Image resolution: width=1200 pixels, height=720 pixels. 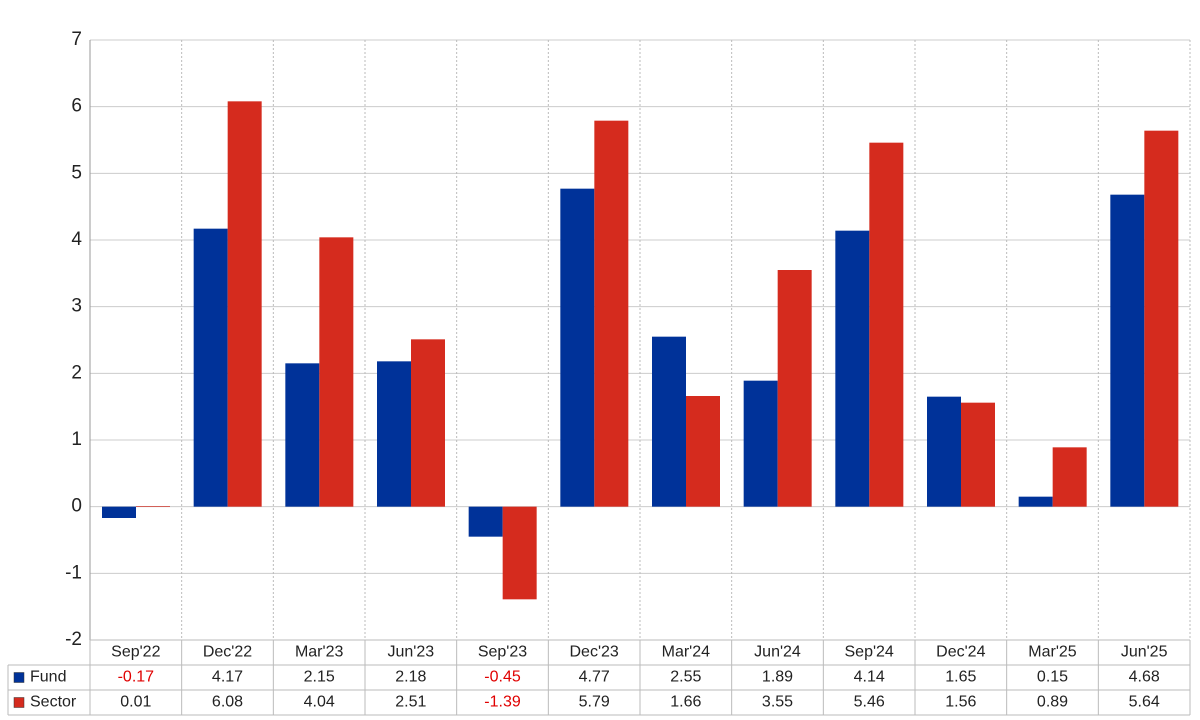 I want to click on y-tick-label: 4, so click(x=76, y=239).